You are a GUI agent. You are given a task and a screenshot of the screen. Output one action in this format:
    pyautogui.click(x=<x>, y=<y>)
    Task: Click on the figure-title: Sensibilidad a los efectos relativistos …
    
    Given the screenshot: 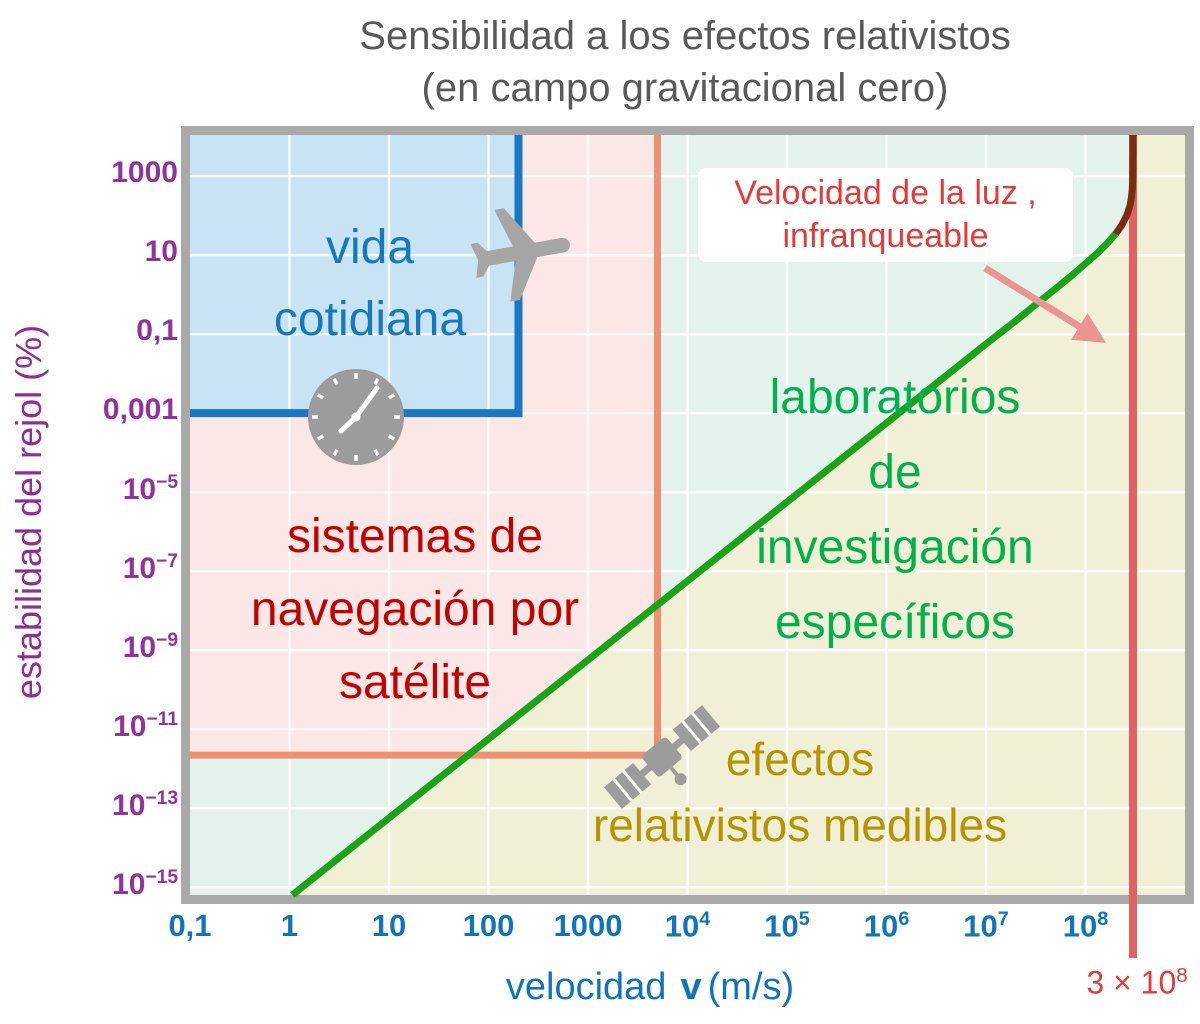 What is the action you would take?
    pyautogui.click(x=685, y=62)
    